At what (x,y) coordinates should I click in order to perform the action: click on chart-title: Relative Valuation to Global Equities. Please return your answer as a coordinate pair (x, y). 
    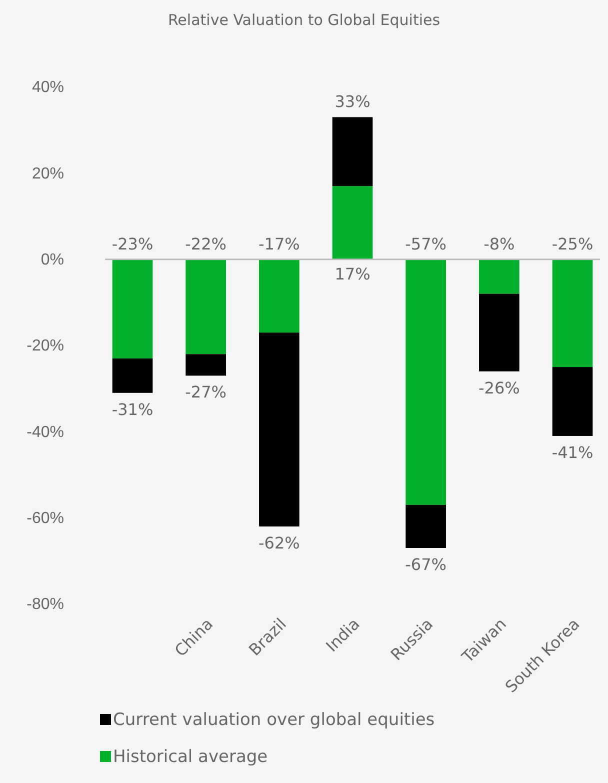
    Looking at the image, I should click on (304, 20).